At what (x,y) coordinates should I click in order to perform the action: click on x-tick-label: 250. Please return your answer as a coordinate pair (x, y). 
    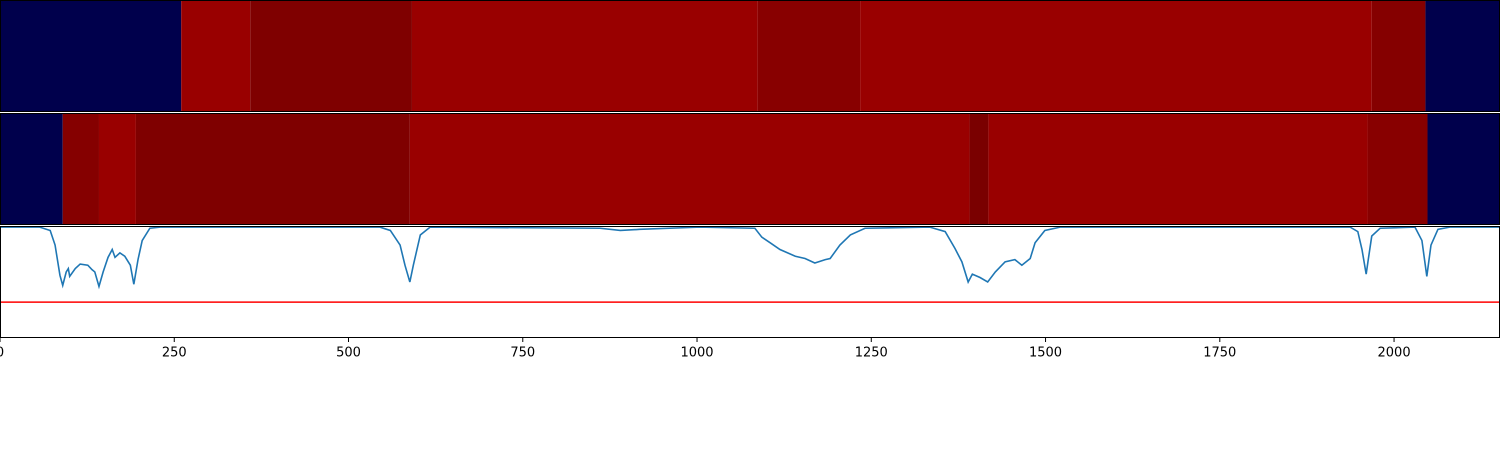
    Looking at the image, I should click on (174, 353).